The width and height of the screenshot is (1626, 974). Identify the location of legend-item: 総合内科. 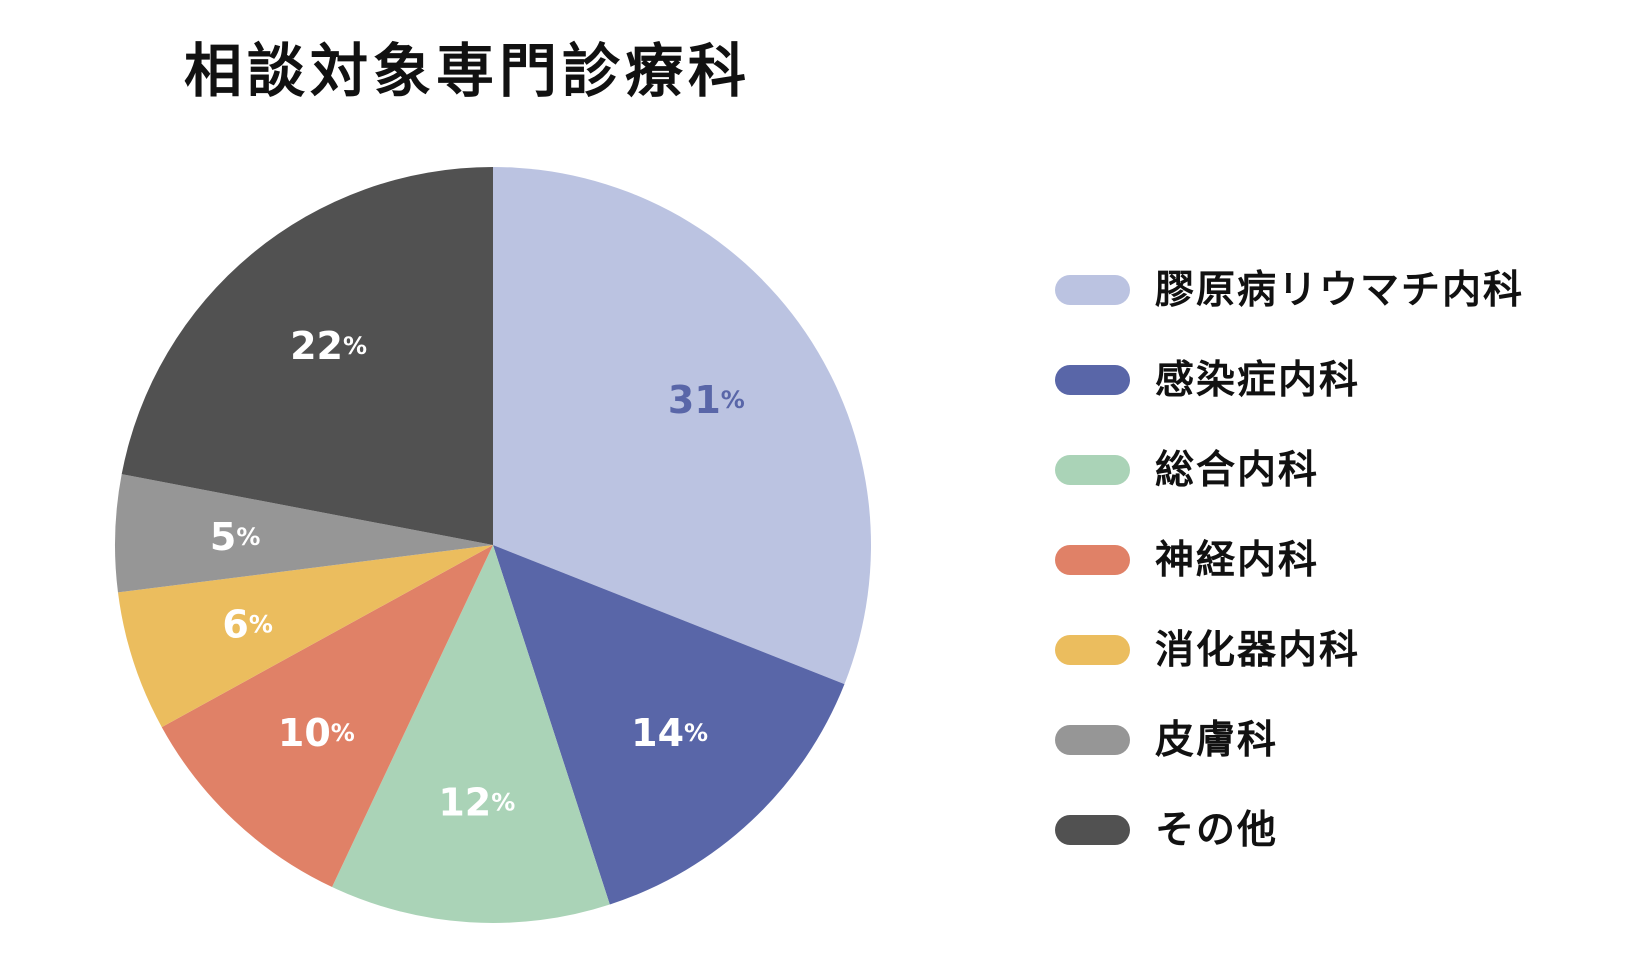
(1289, 470).